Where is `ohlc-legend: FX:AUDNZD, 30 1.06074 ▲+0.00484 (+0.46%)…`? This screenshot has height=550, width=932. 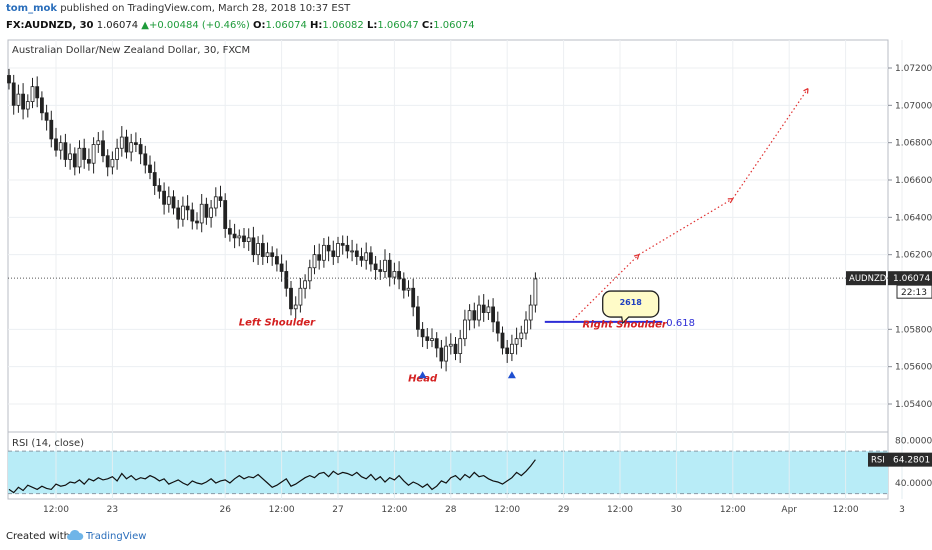 ohlc-legend: FX:AUDNZD, 30 1.06074 ▲+0.00484 (+0.46%)… is located at coordinates (240, 25).